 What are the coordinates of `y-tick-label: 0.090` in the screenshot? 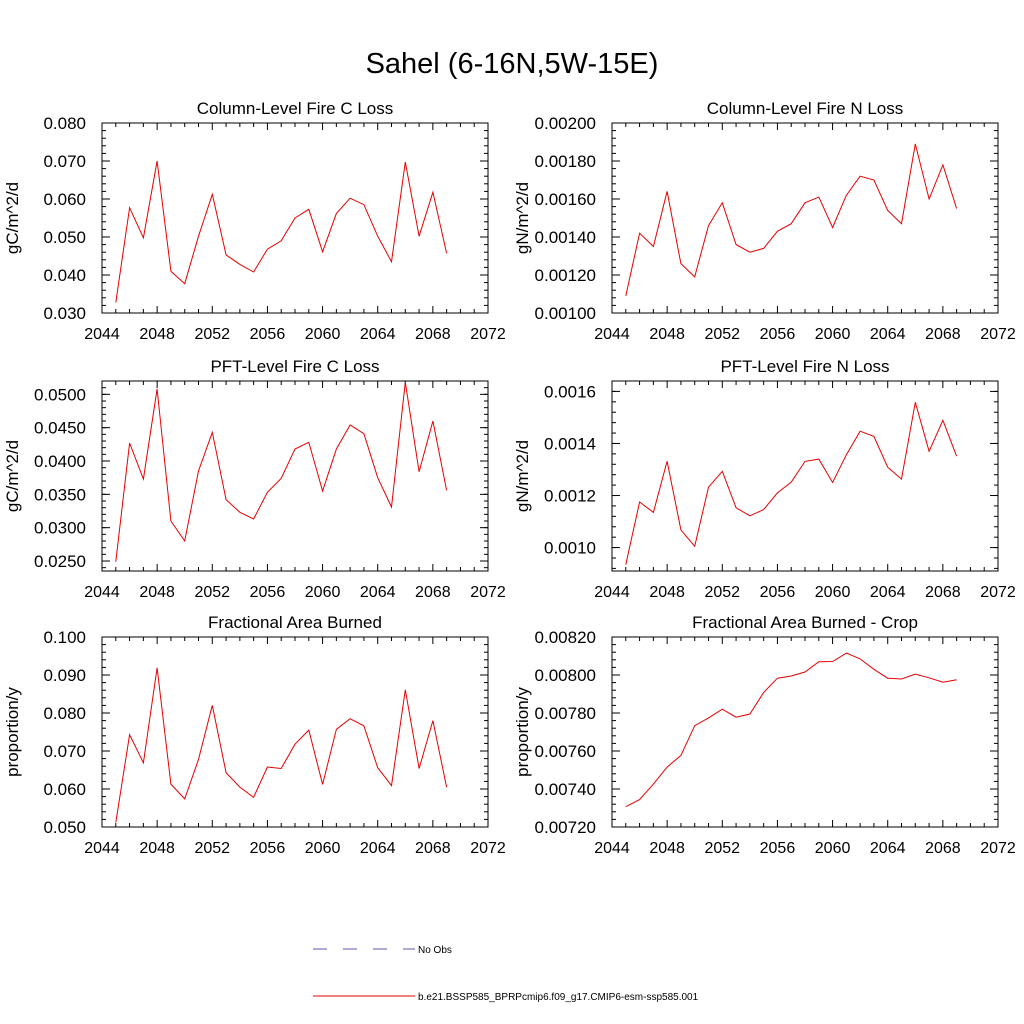 It's located at (64, 675).